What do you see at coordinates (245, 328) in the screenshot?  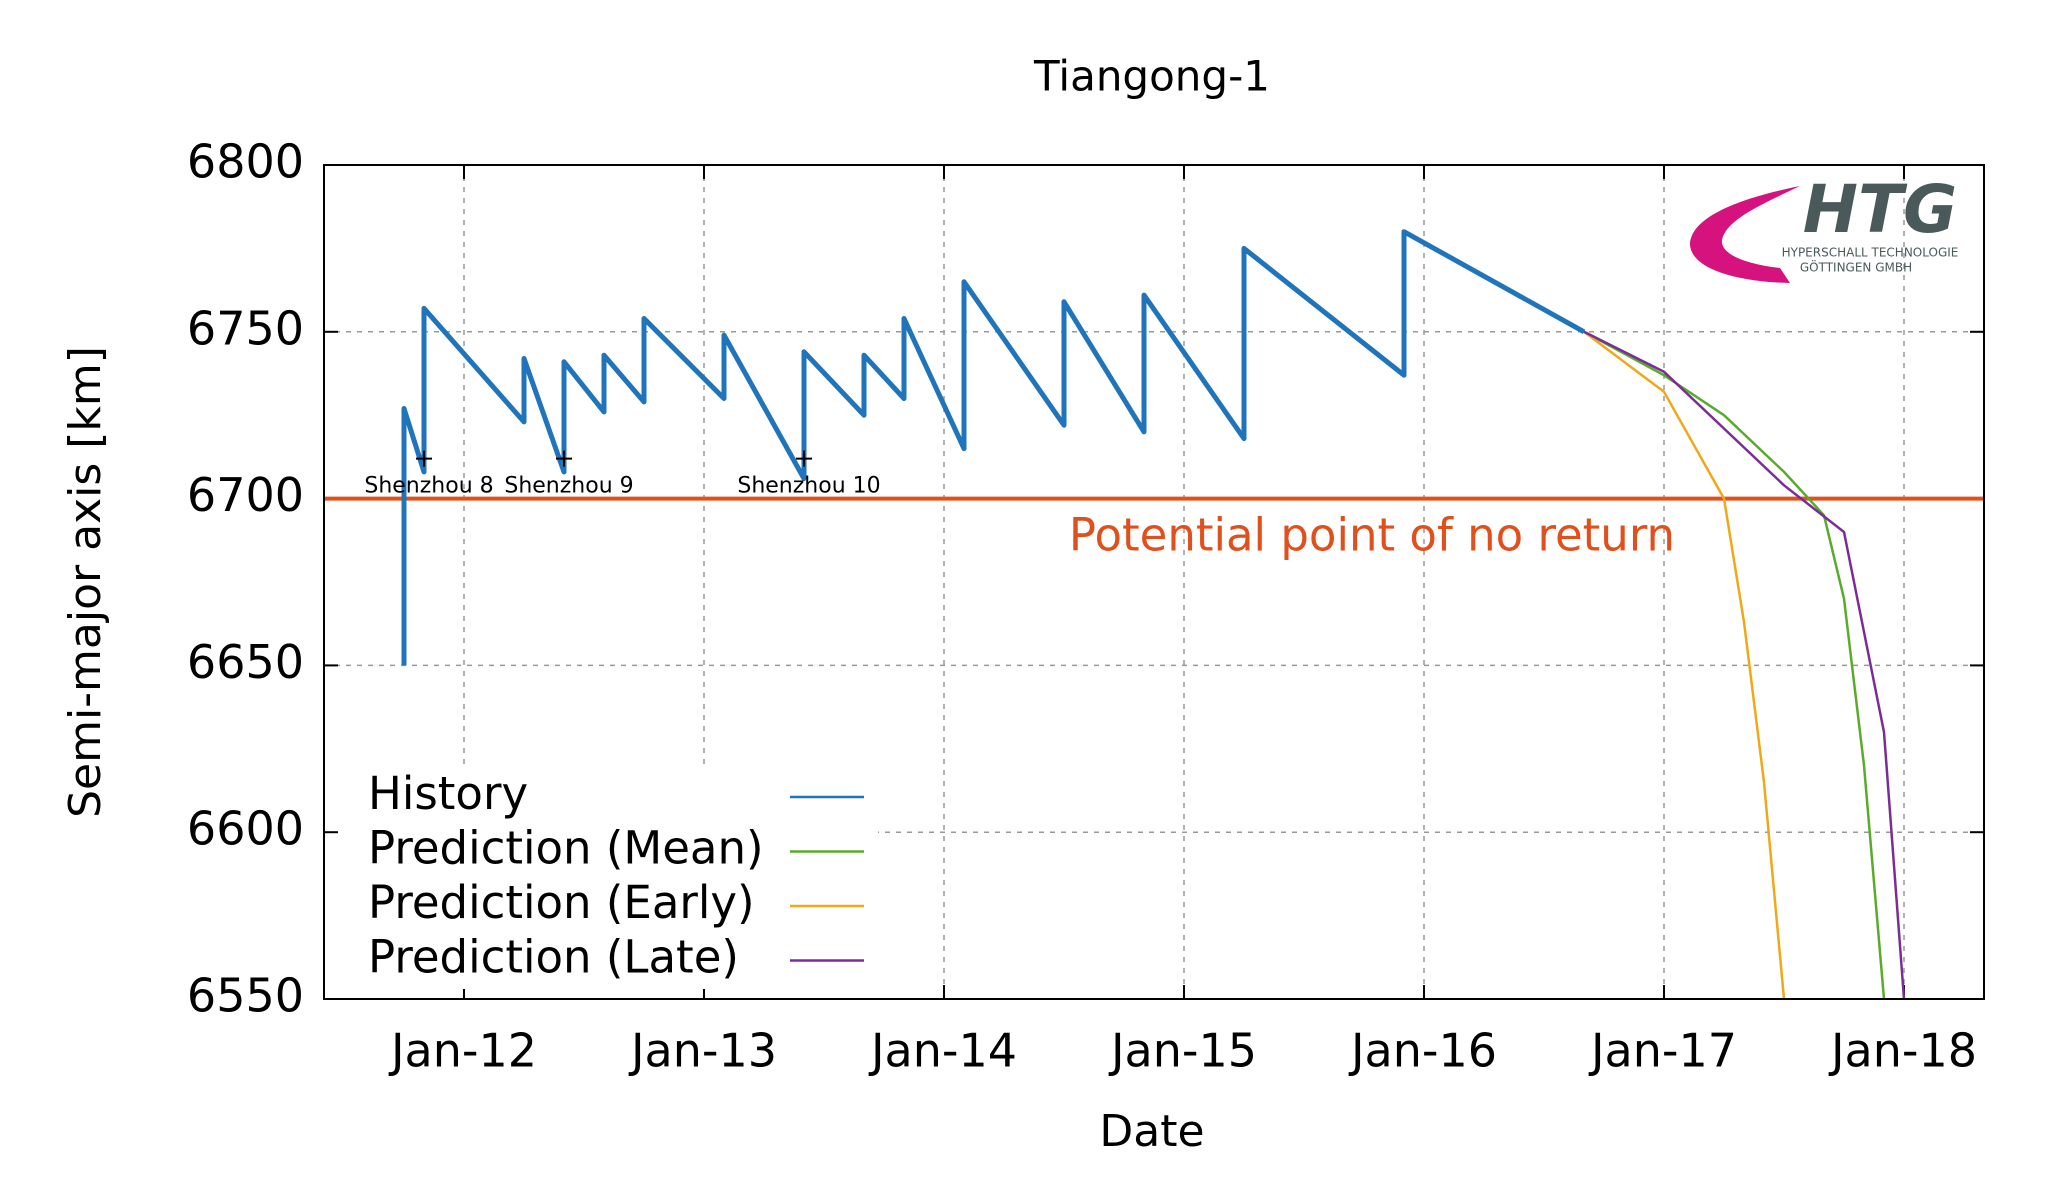 I see `y-tick-label: 6750` at bounding box center [245, 328].